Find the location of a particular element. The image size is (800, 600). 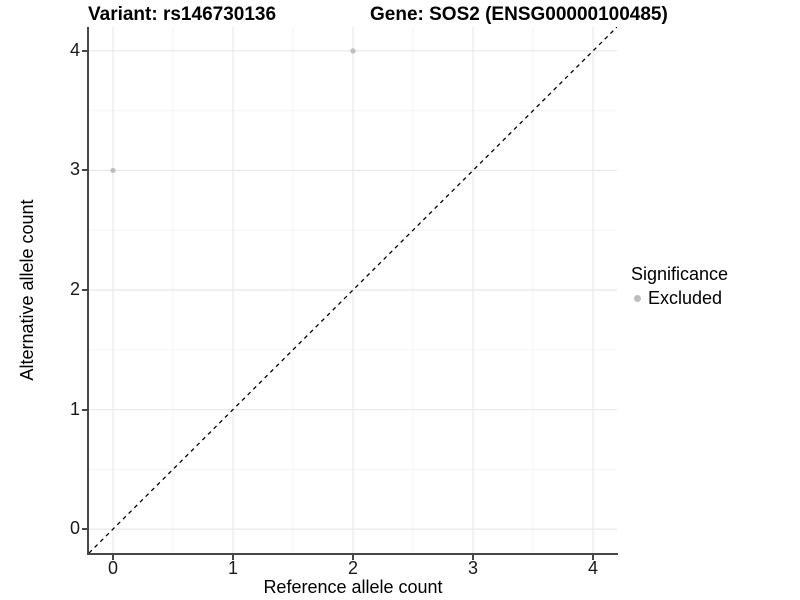

legend-key-dot is located at coordinates (637, 298).